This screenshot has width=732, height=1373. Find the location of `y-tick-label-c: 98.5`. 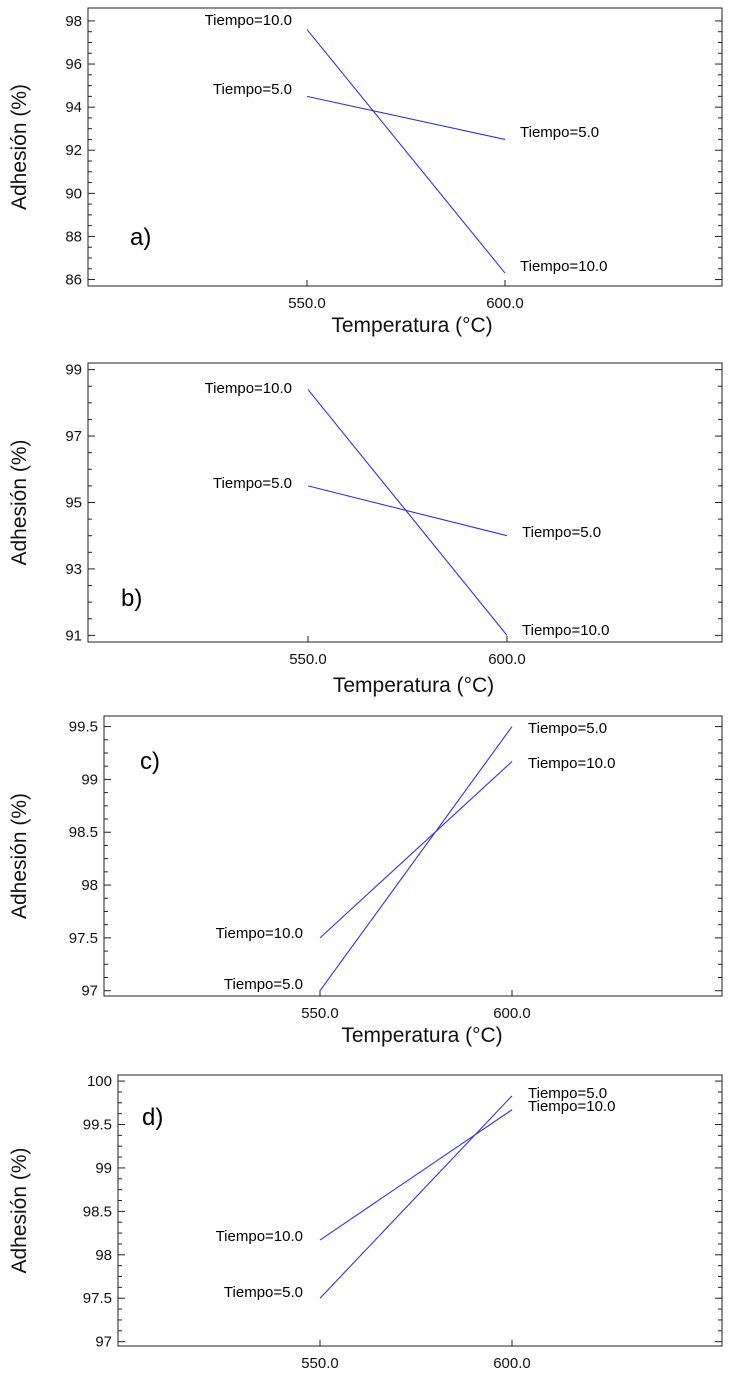

y-tick-label-c: 98.5 is located at coordinates (83, 832).